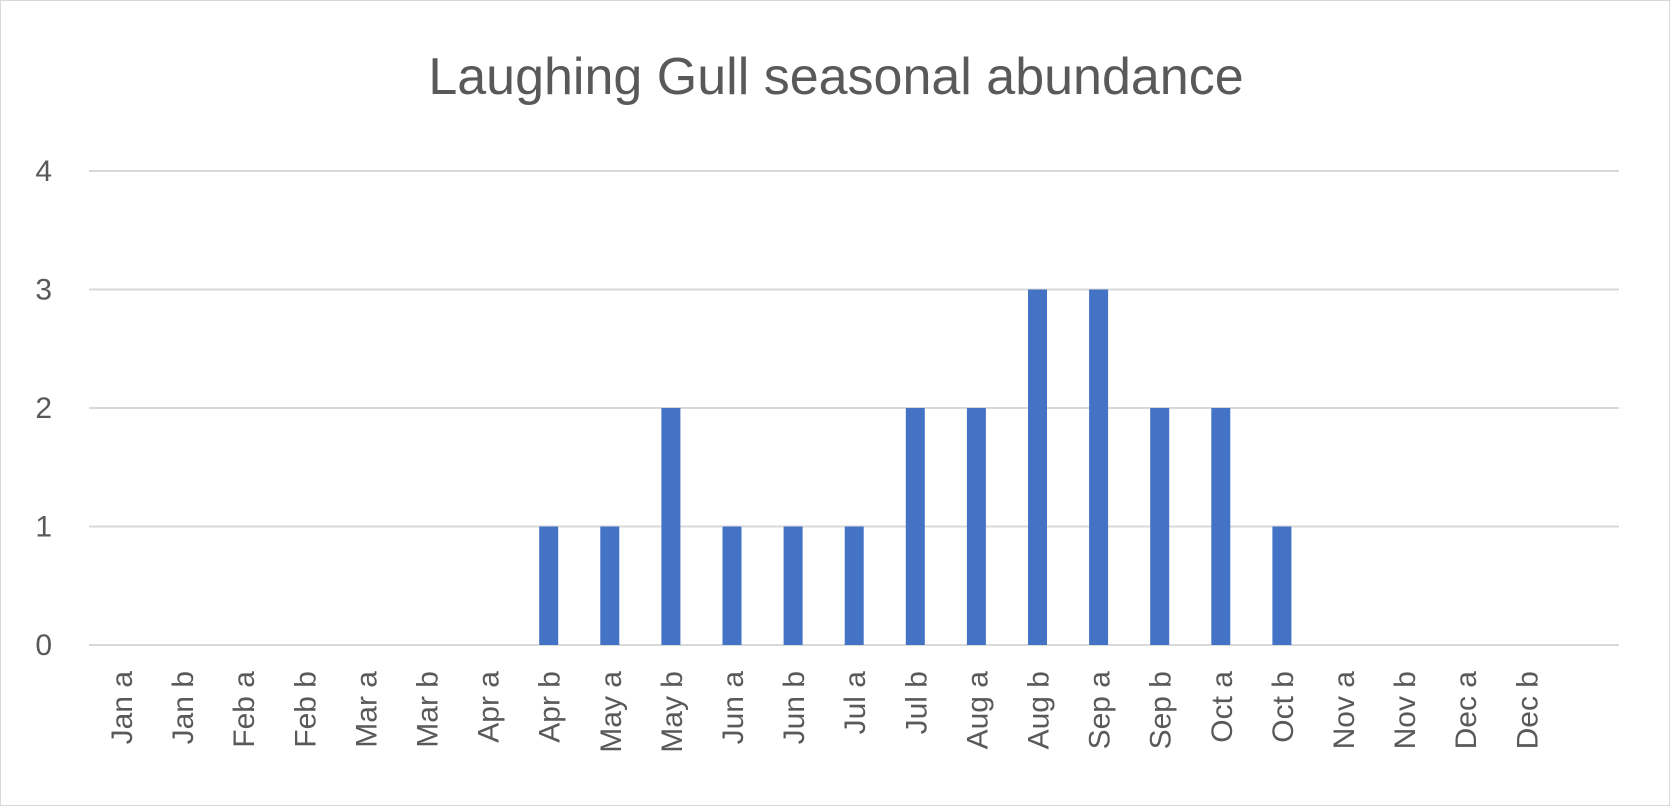 The height and width of the screenshot is (807, 1670). Describe the element at coordinates (1039, 710) in the screenshot. I see `x-tick-label: Aug b` at that location.